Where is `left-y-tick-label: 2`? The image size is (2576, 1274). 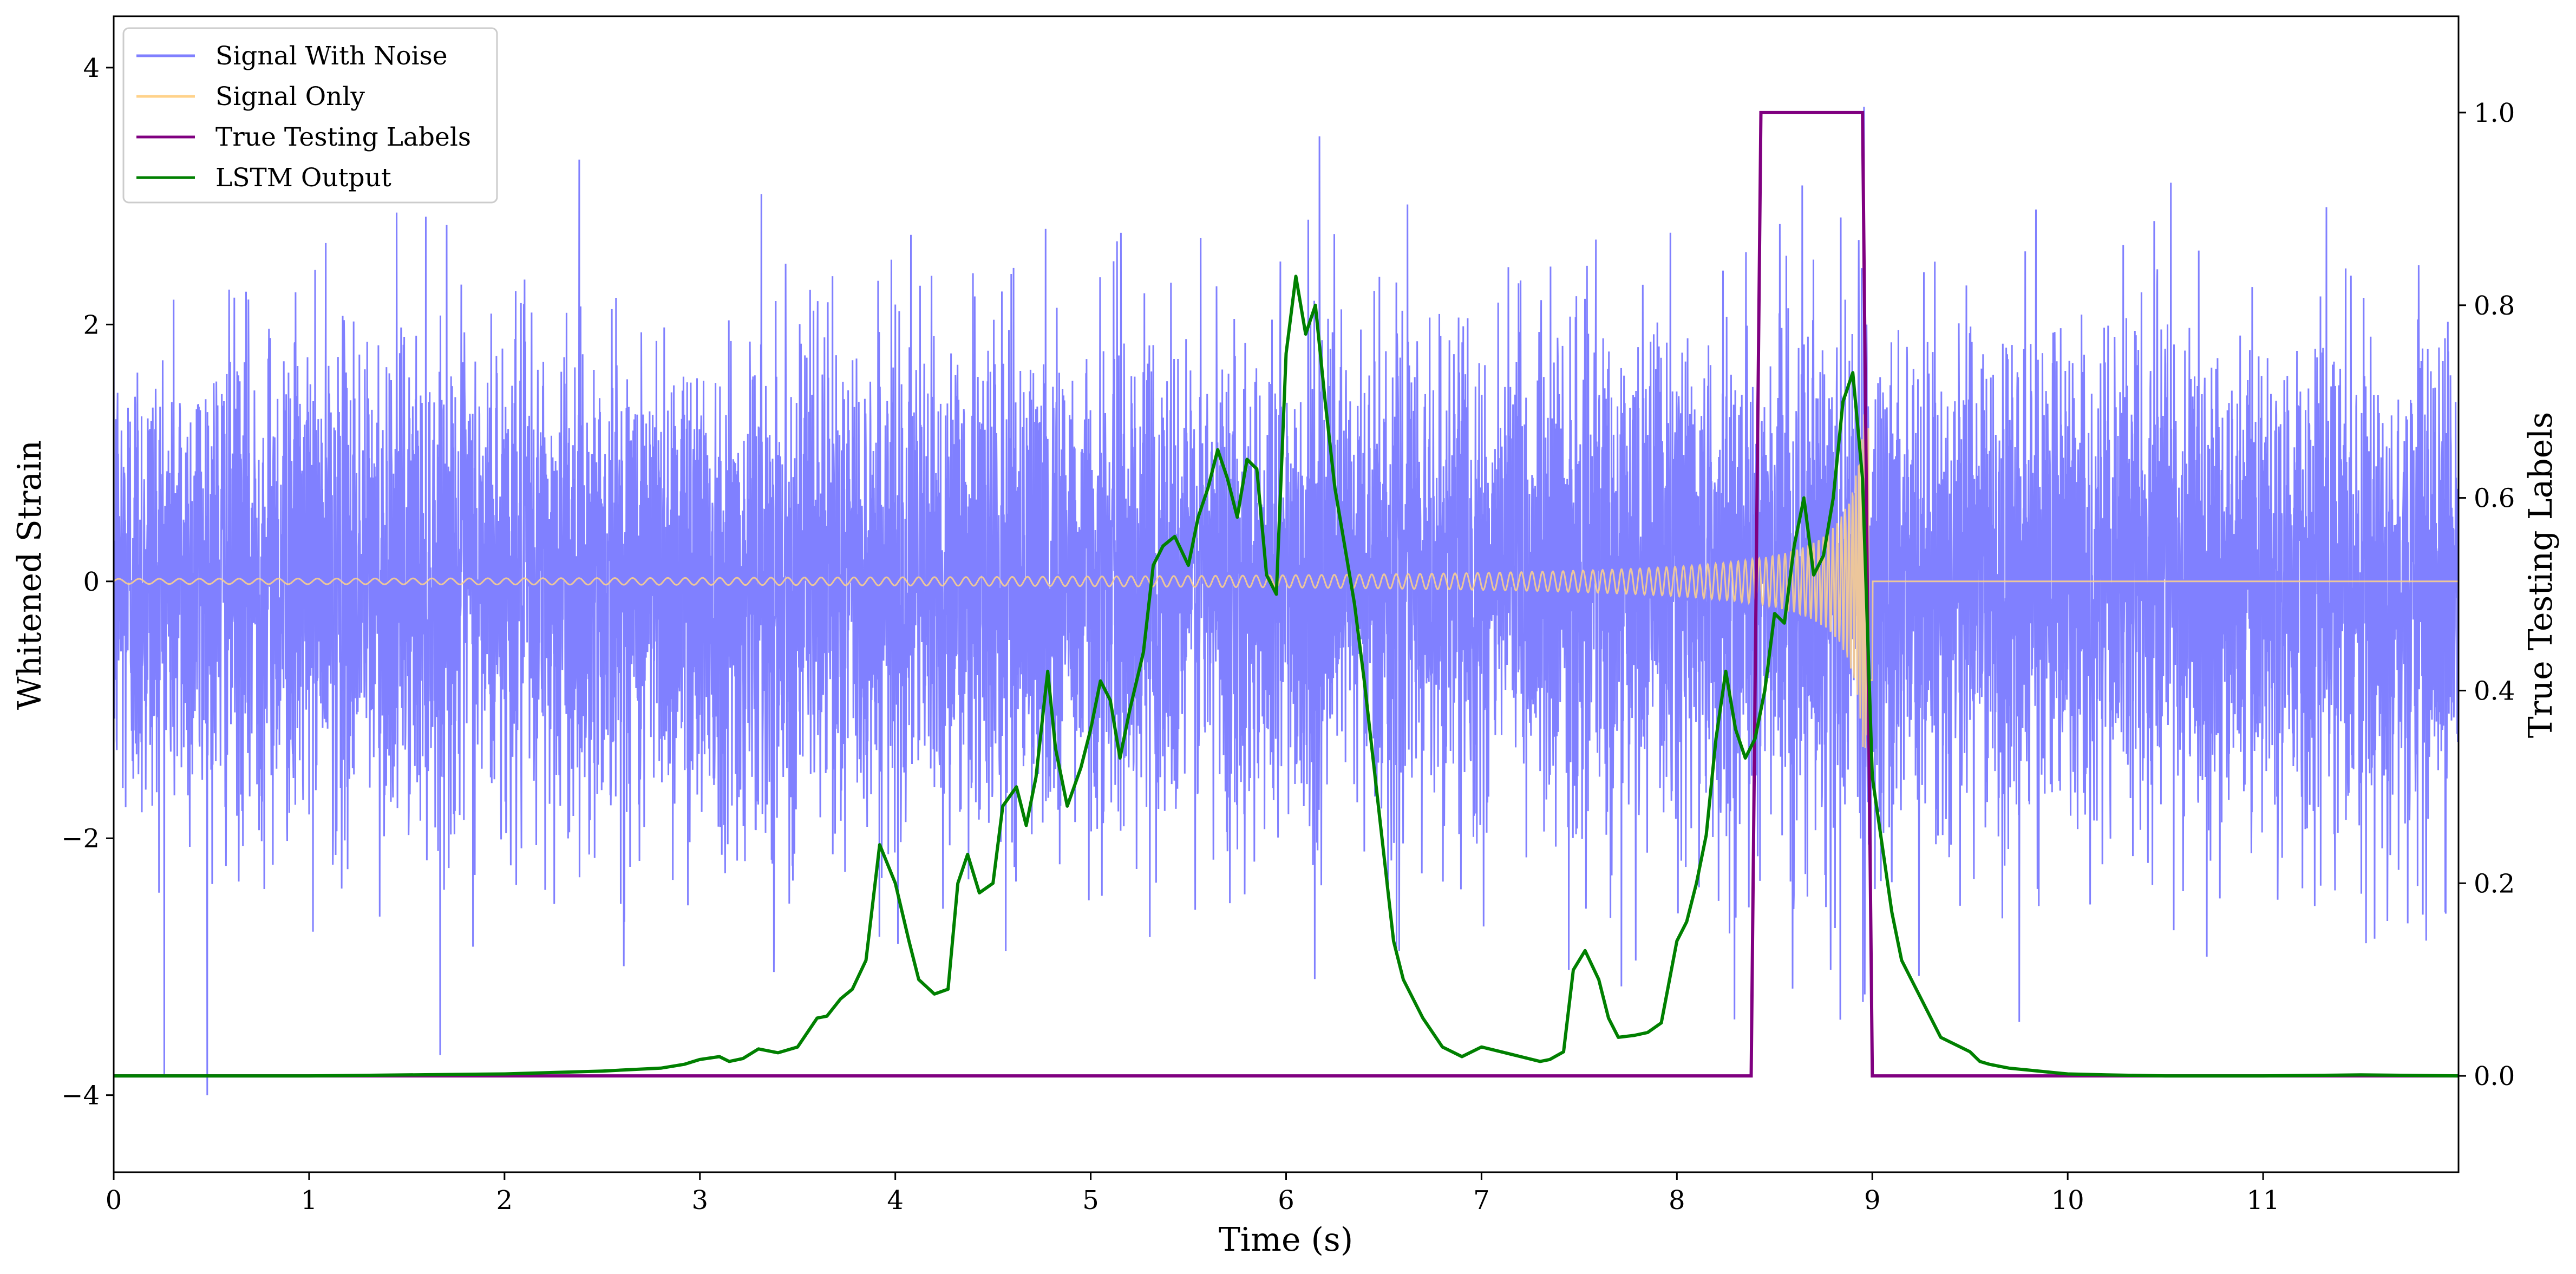
left-y-tick-label: 2 is located at coordinates (92, 325).